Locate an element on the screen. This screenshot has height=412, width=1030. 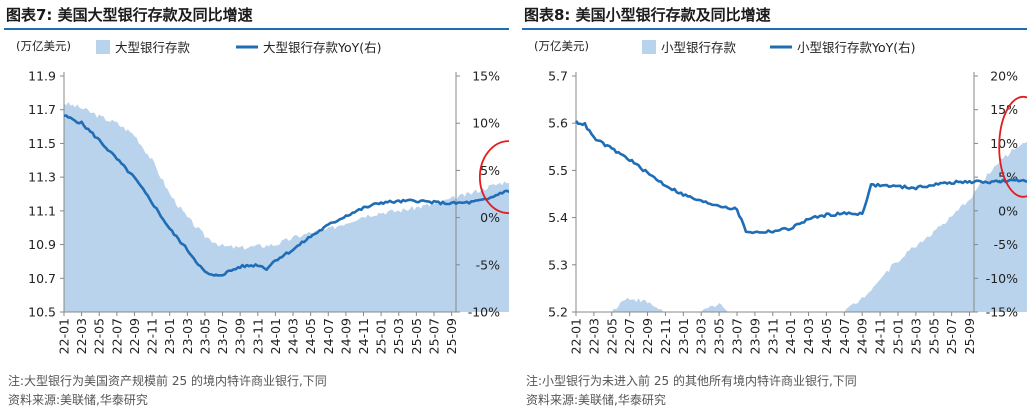
y-right-tick-label: 5% is located at coordinates (490, 170).